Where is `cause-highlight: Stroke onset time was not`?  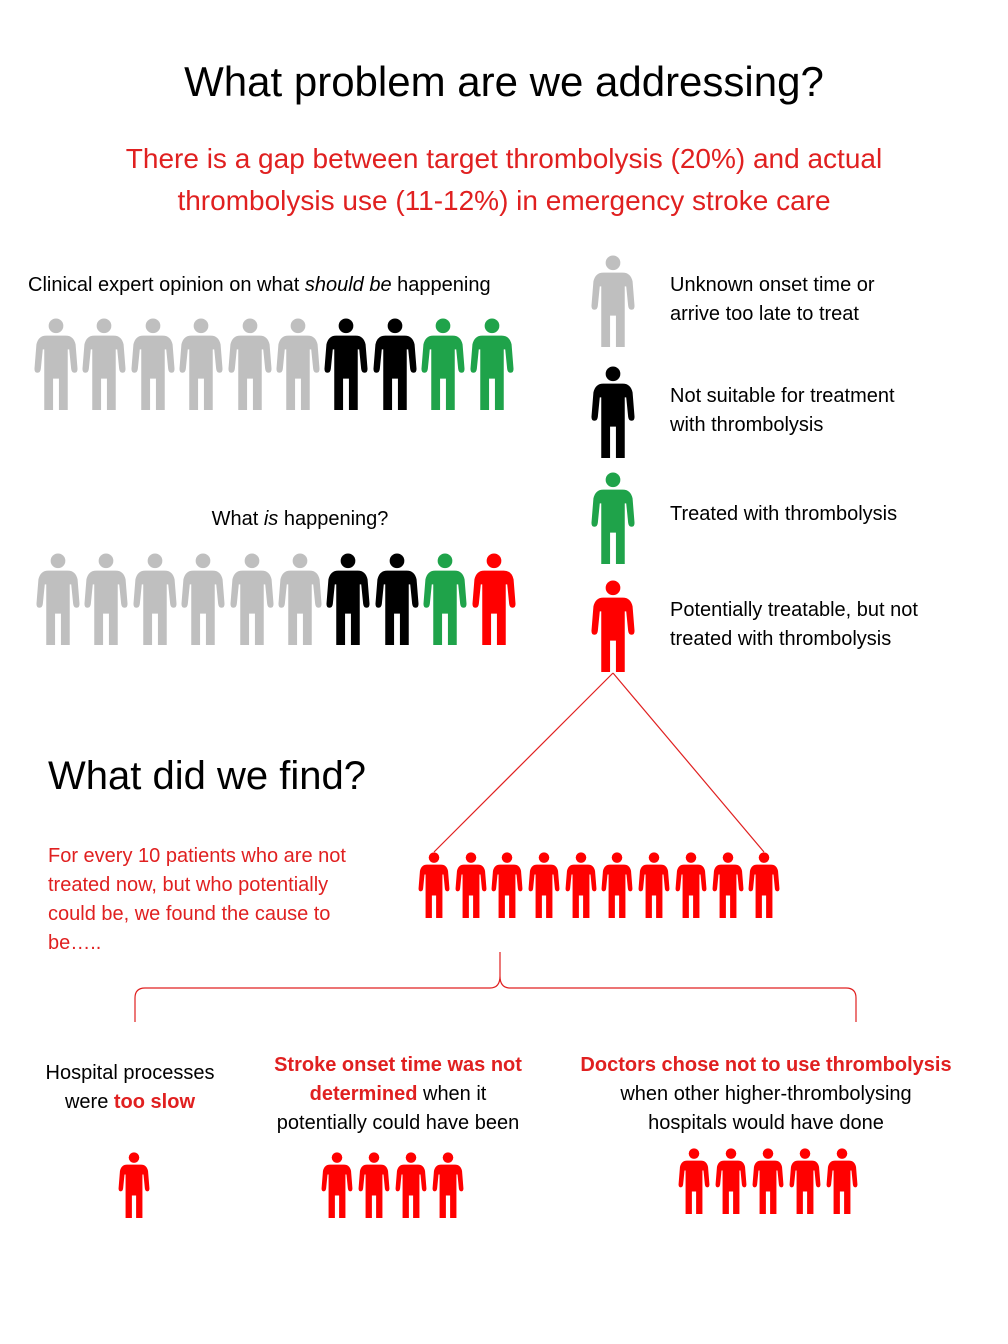
cause-highlight: Stroke onset time was not is located at coordinates (398, 1065).